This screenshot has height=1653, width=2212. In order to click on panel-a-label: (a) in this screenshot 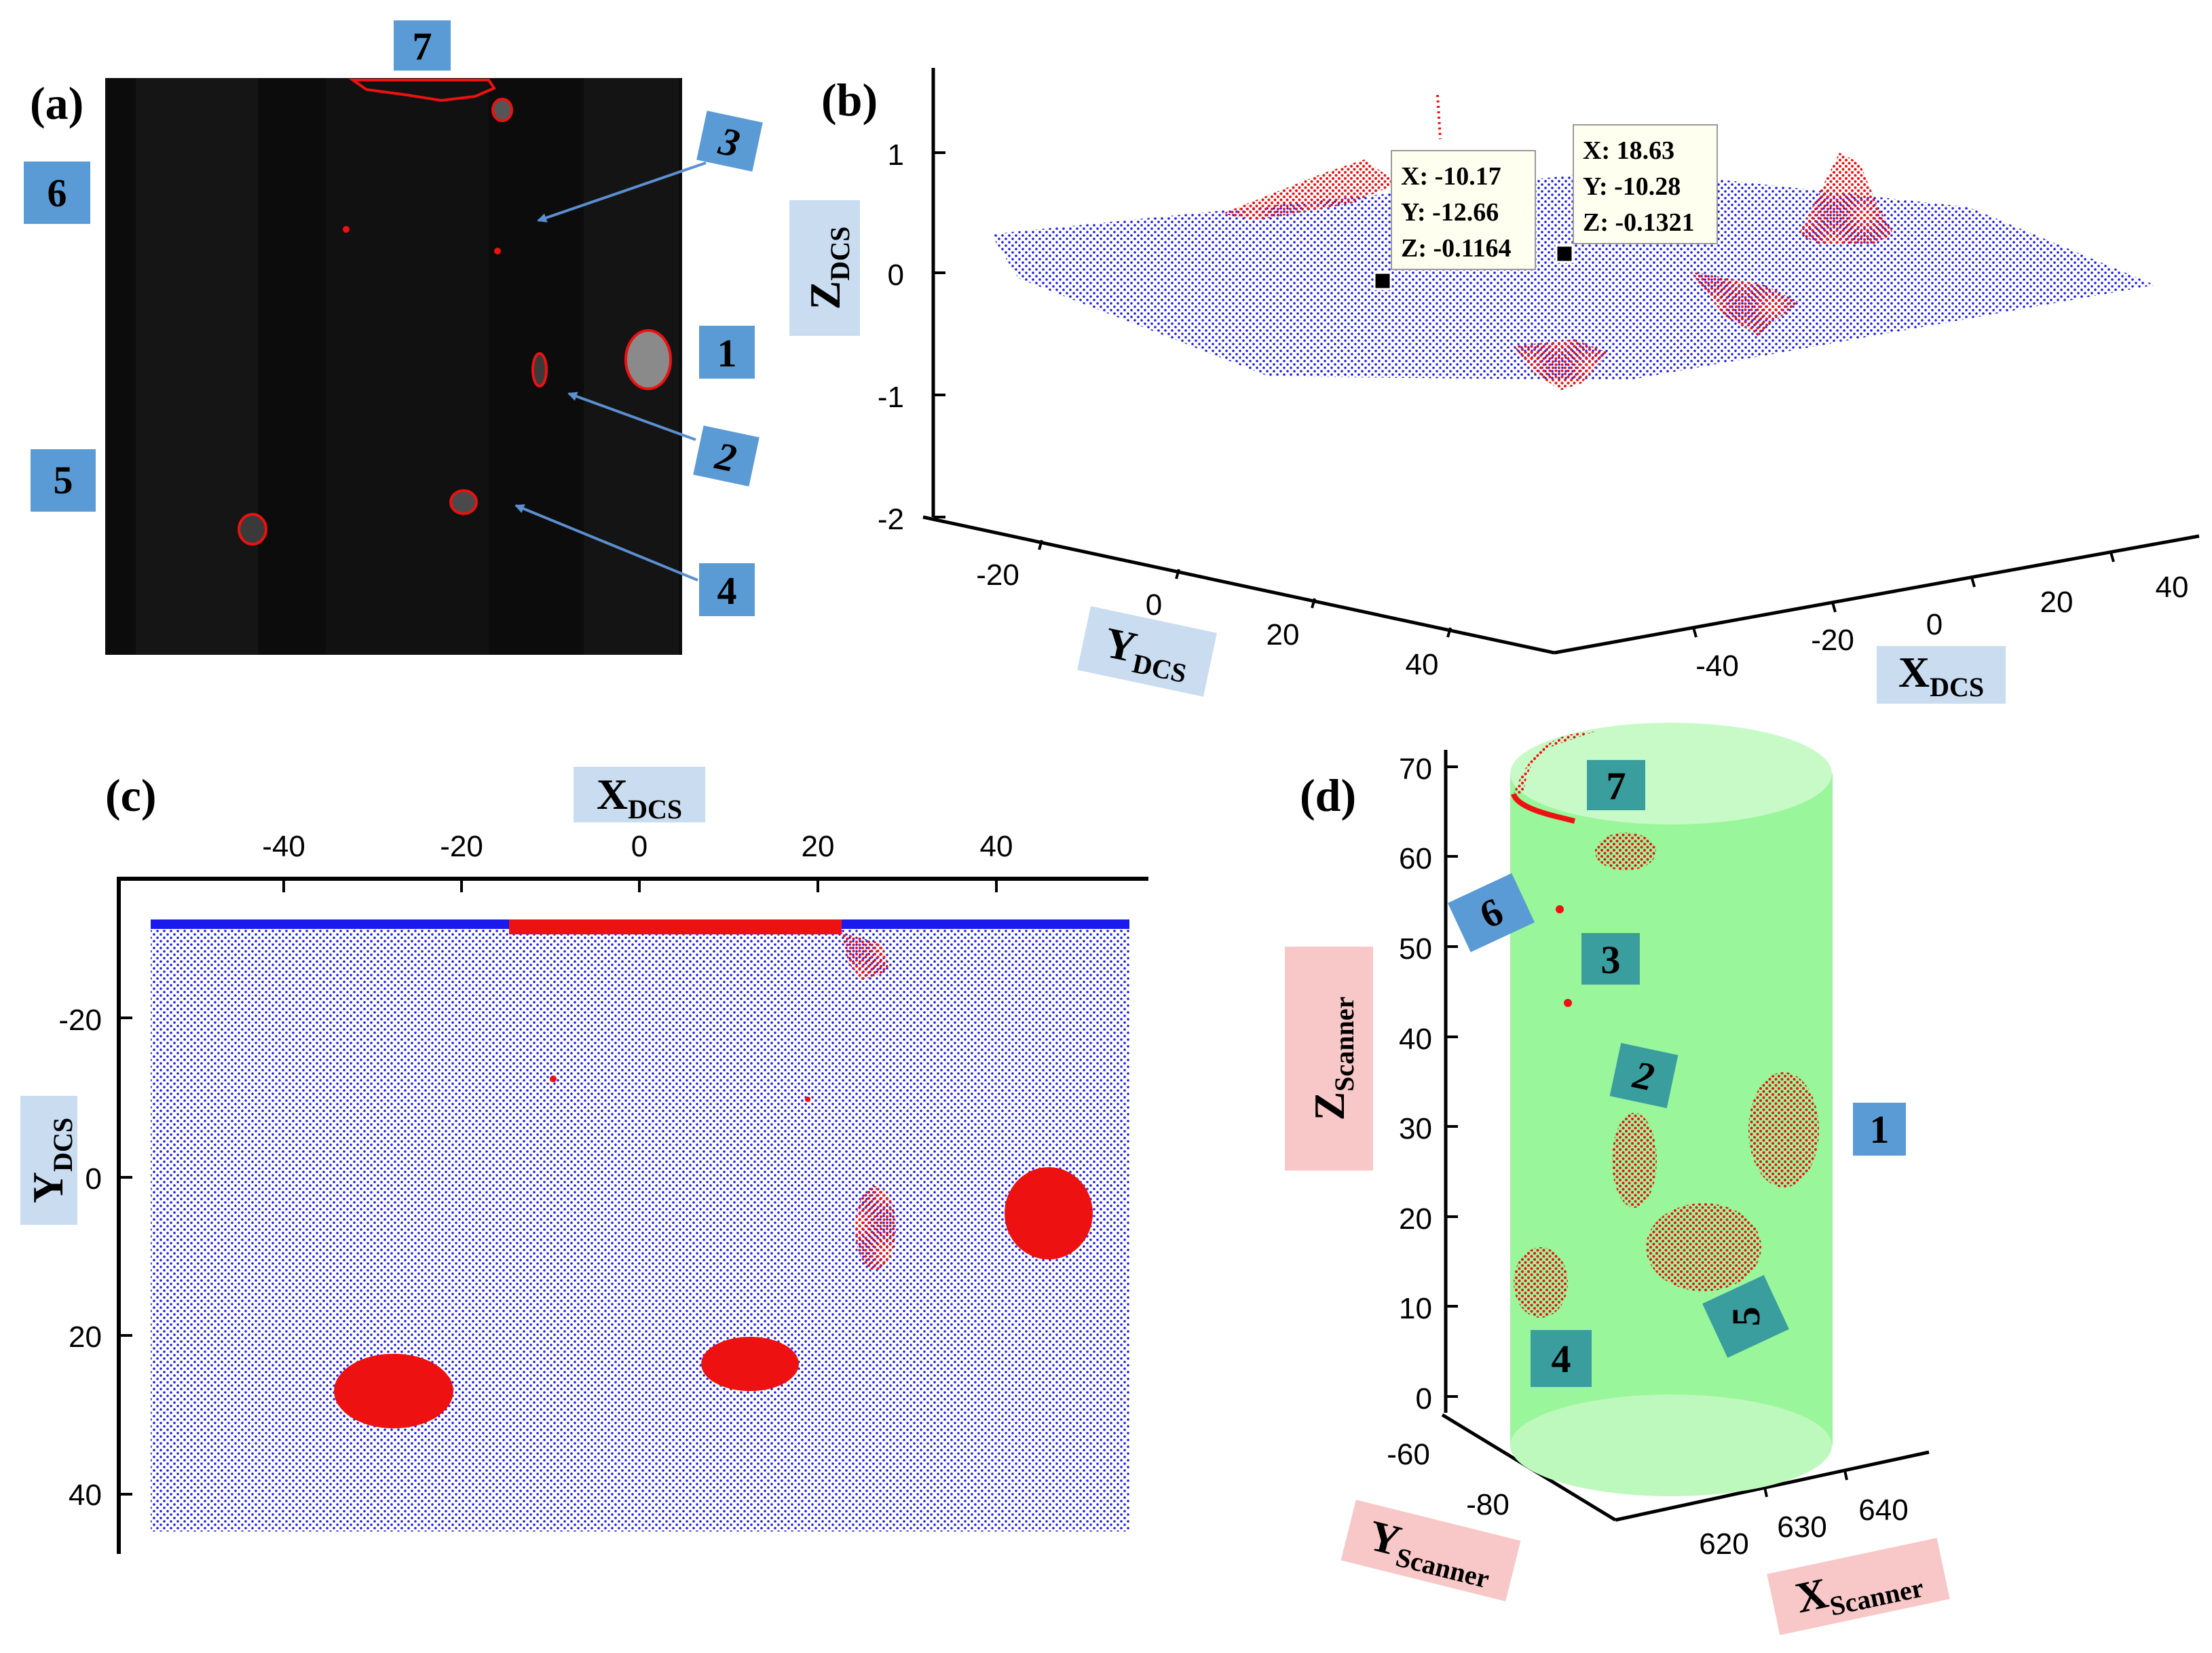, I will do `click(56, 103)`.